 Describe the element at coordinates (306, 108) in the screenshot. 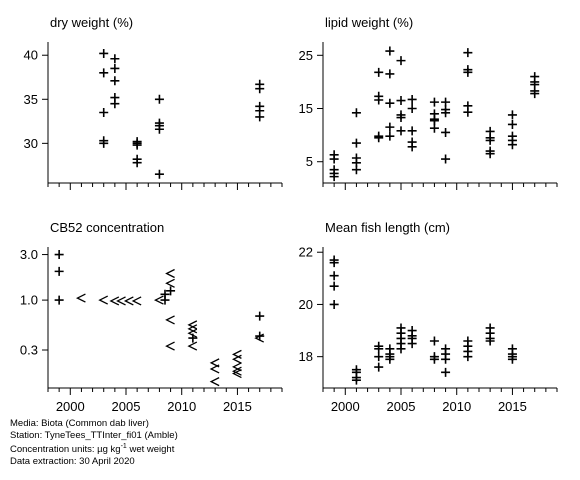

I see `y-tick-label: 15` at that location.